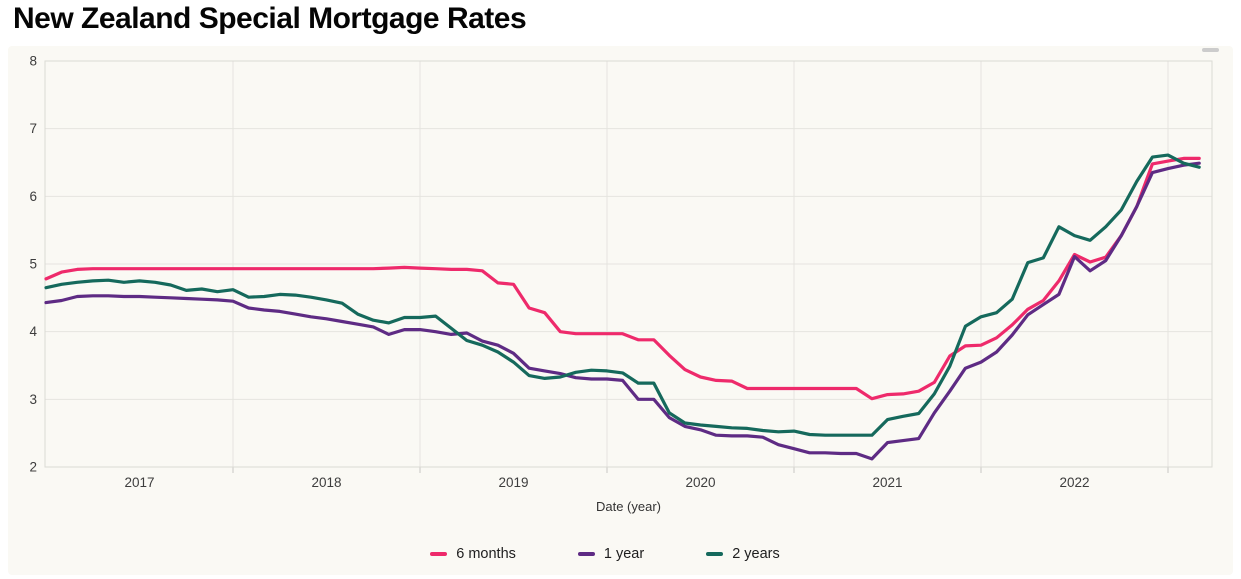 This screenshot has width=1241, height=579. What do you see at coordinates (1210, 50) in the screenshot?
I see `scrollbar-artifact` at bounding box center [1210, 50].